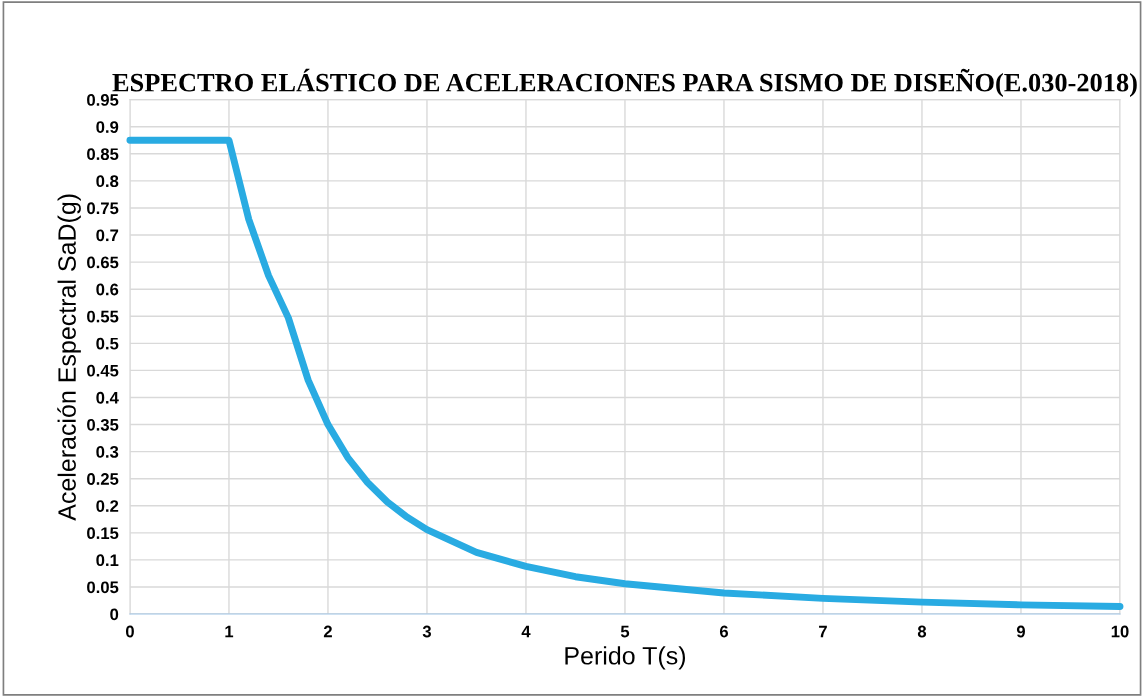  I want to click on x-tick-label: 10, so click(1120, 631).